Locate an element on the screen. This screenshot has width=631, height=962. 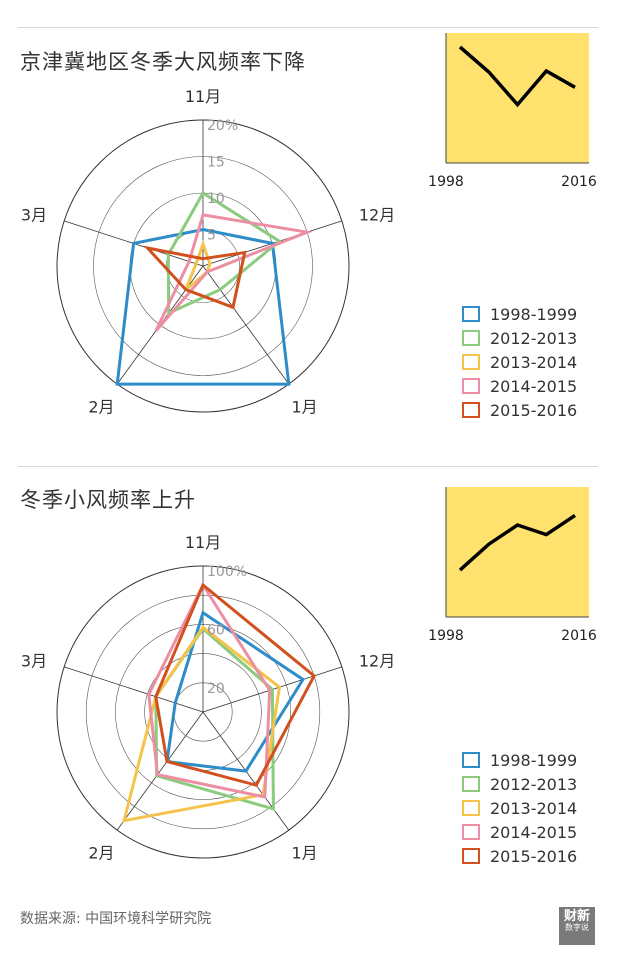
chart-1-series-2014-2015 is located at coordinates (233, 272).